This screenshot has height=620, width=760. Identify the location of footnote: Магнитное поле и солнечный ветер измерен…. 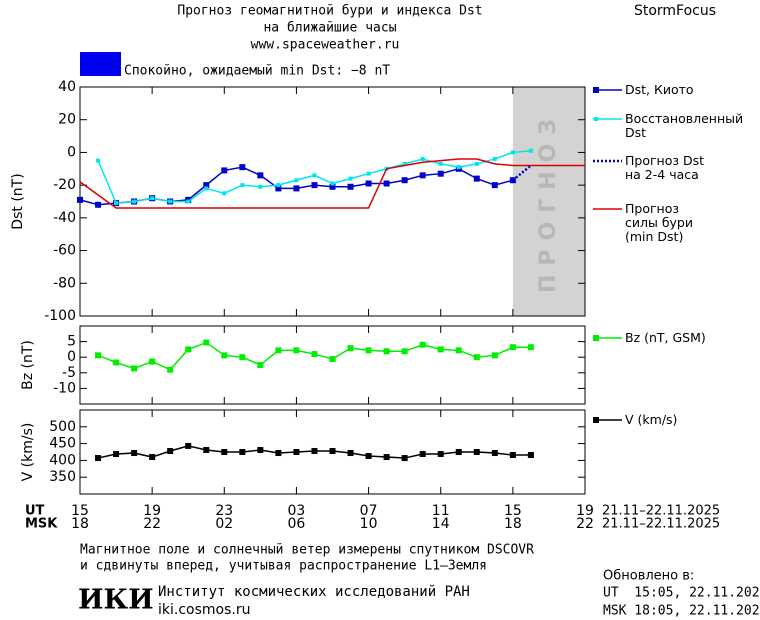
(307, 550).